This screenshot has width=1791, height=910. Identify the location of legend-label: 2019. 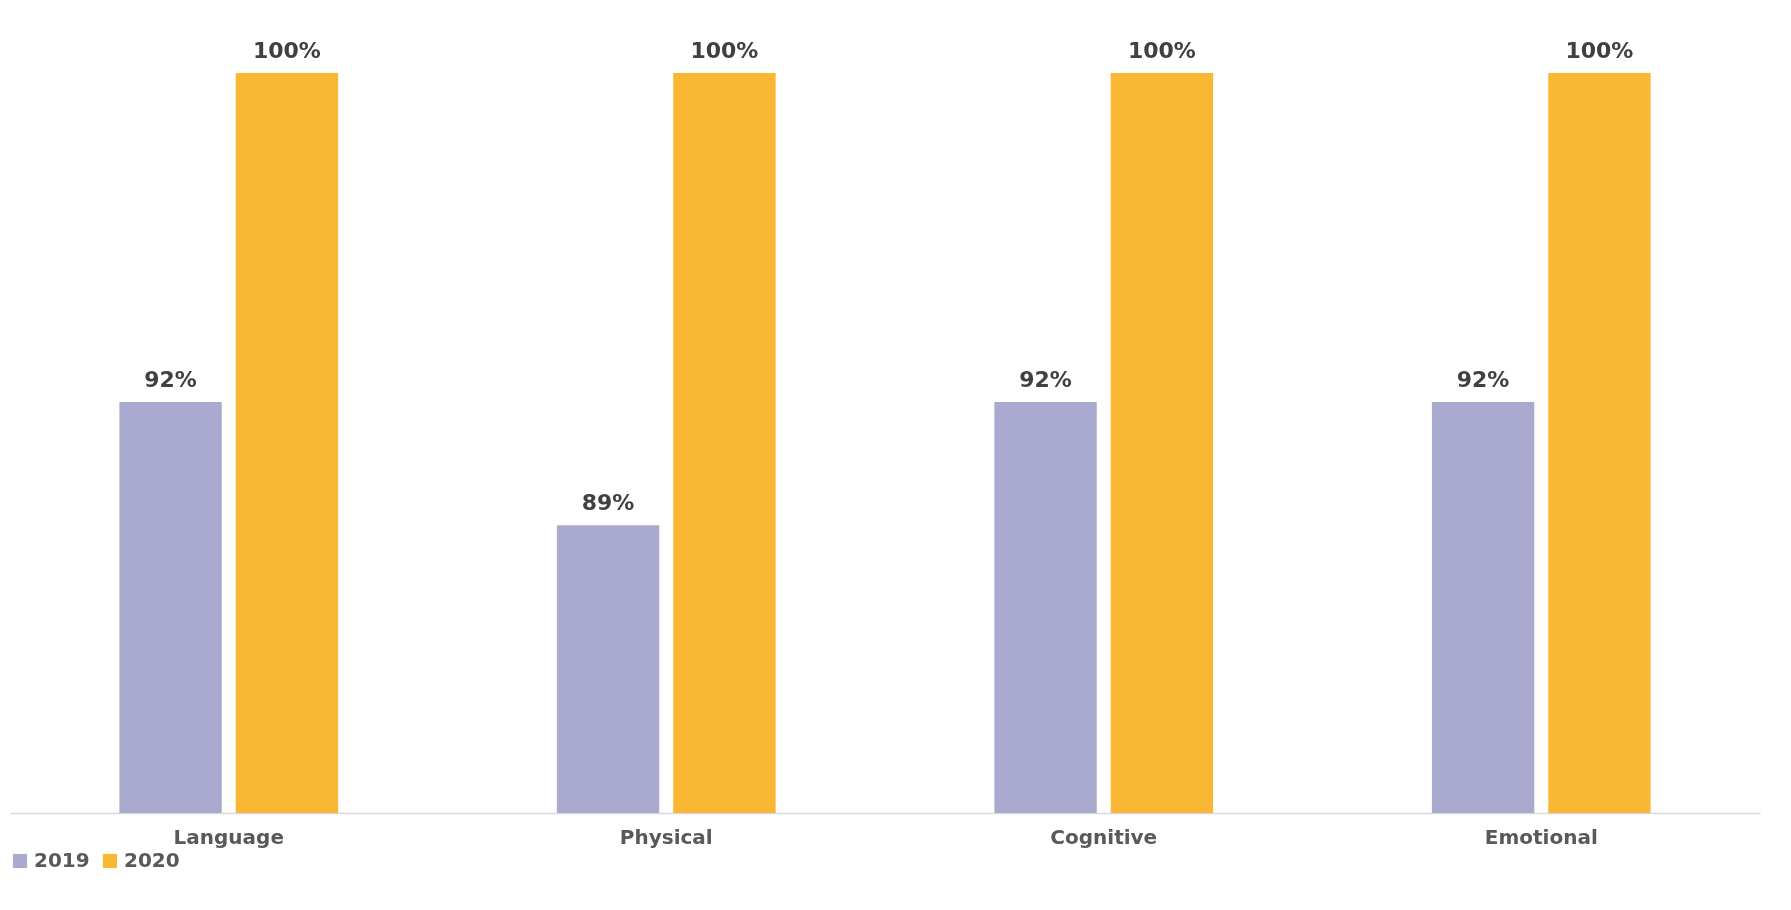
(62, 860).